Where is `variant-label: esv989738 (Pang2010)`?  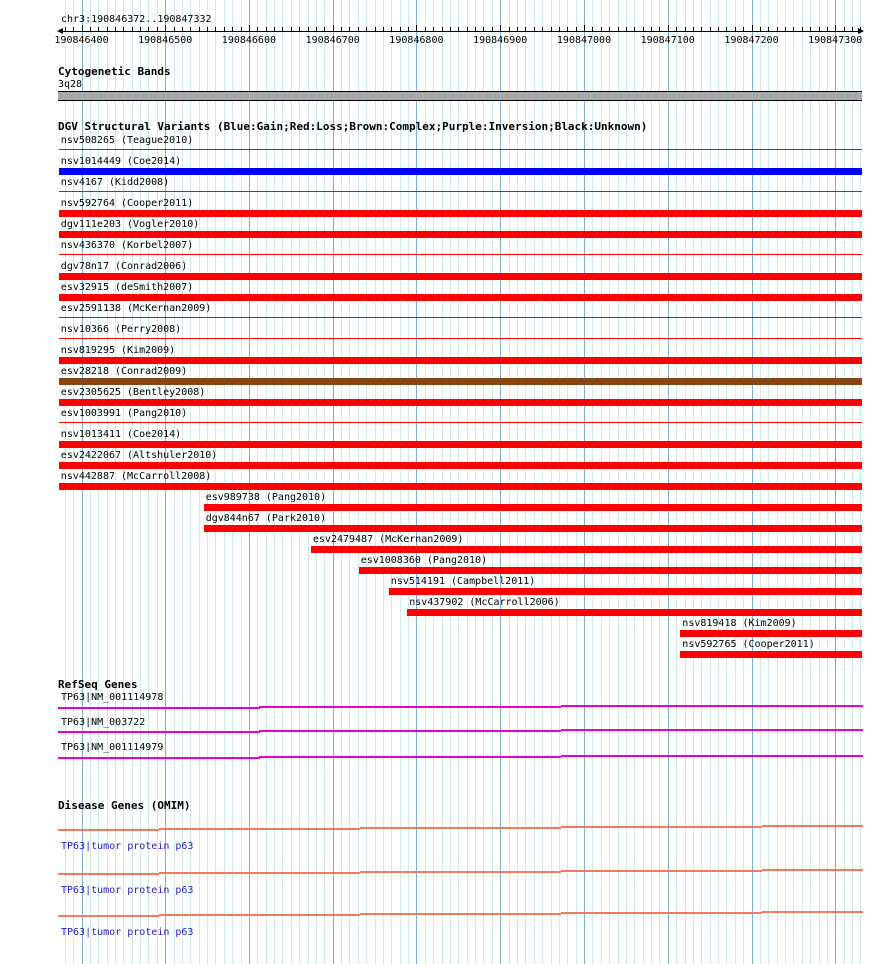
variant-label: esv989738 (Pang2010) is located at coordinates (266, 497).